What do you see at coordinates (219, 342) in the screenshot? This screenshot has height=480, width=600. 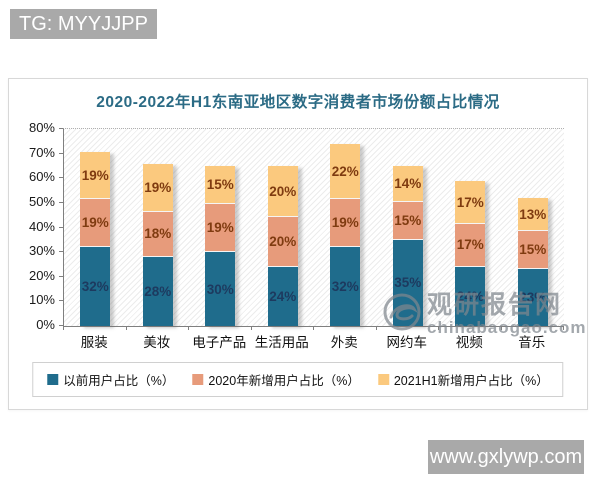 I see `x-category-label: 电子产品` at bounding box center [219, 342].